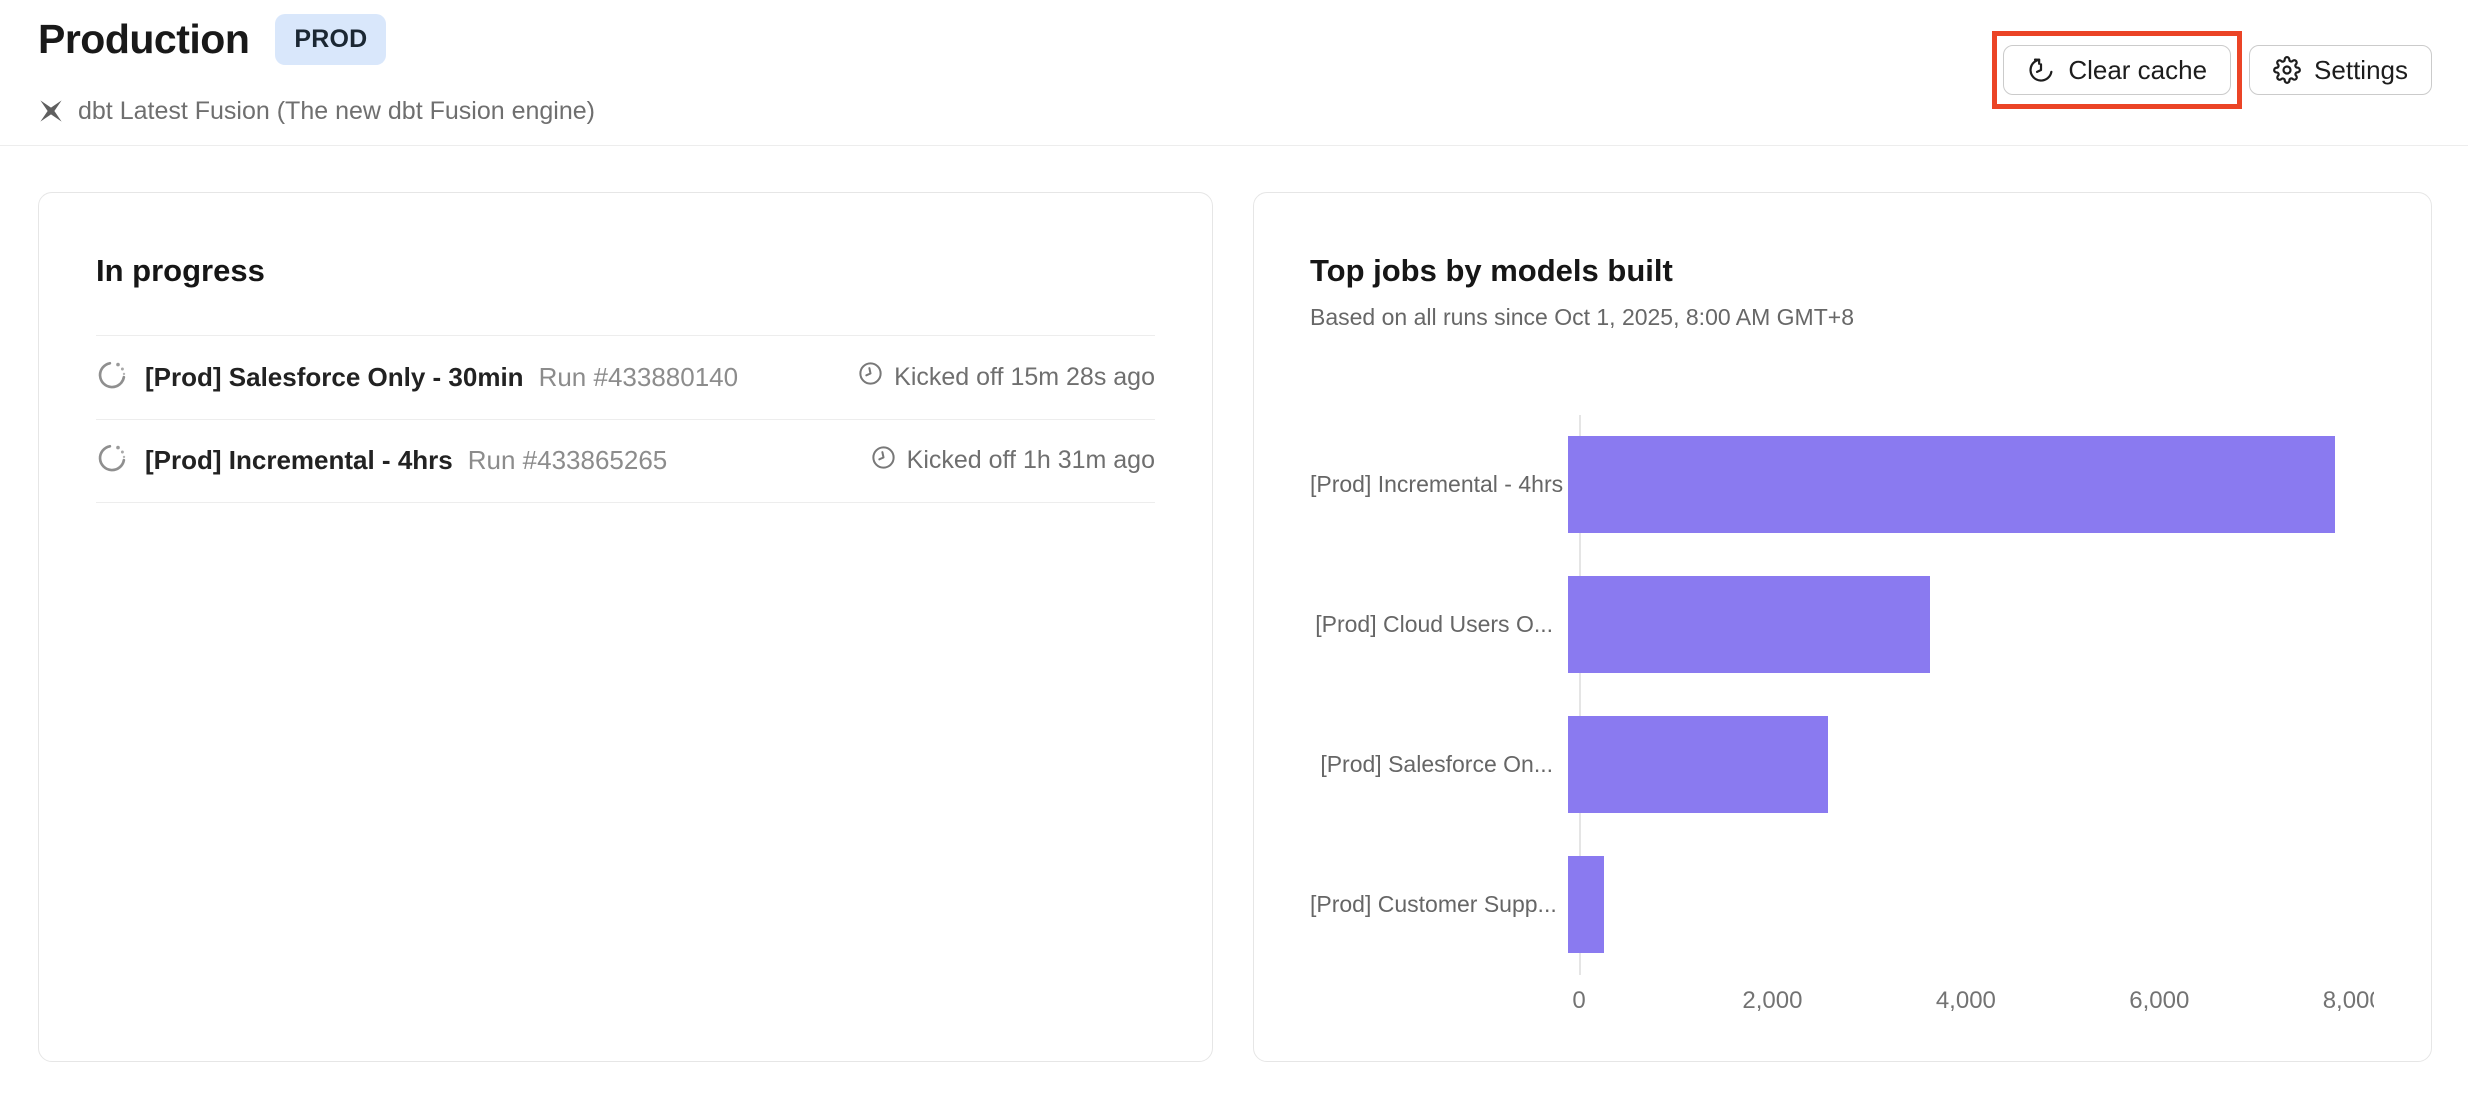 This screenshot has height=1108, width=2468. I want to click on x-axis-tick-label: 6,000, so click(2159, 1000).